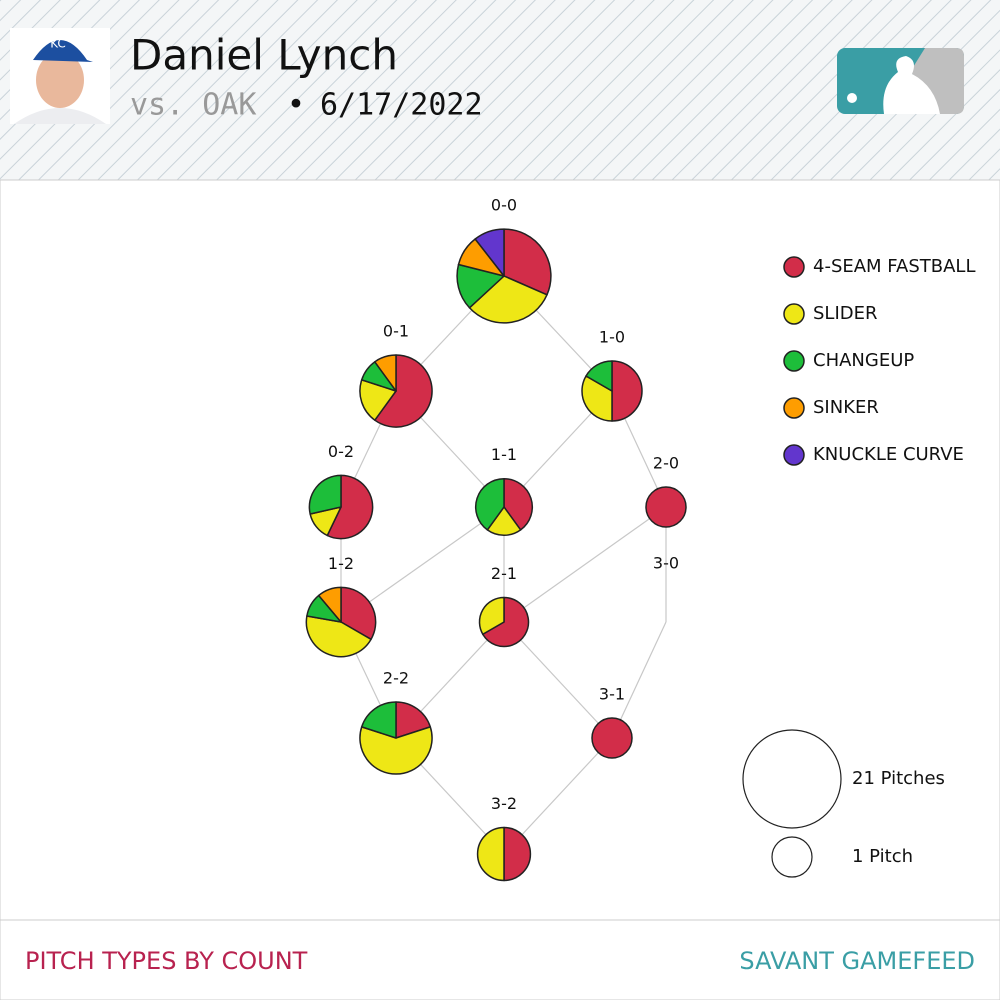 Image resolution: width=1000 pixels, height=1004 pixels. I want to click on player-name: Daniel Lynch, so click(264, 55).